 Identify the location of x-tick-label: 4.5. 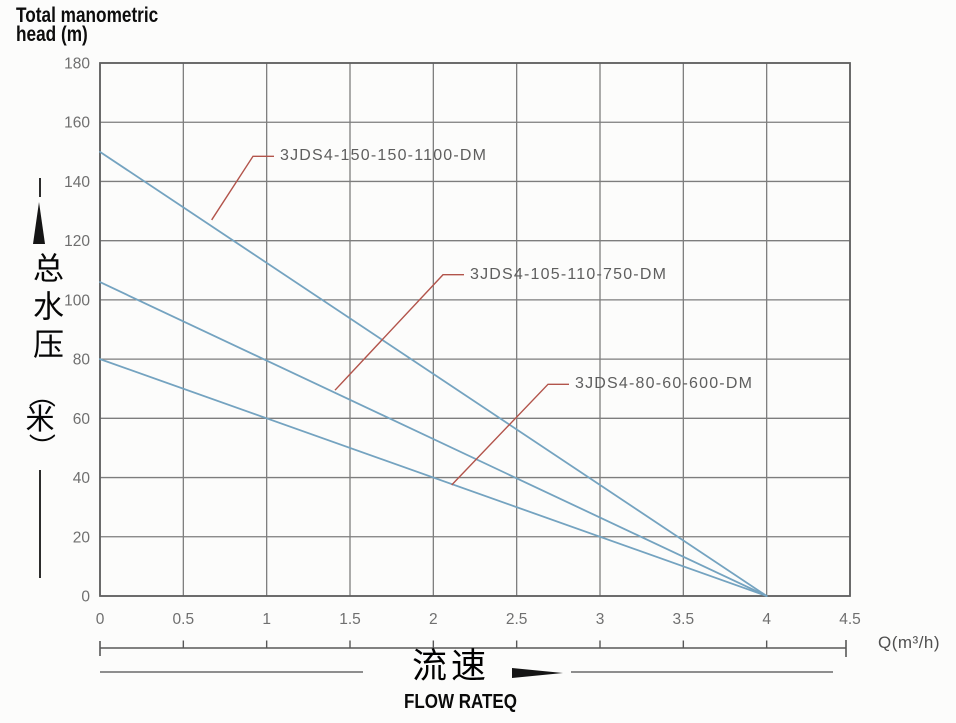
(850, 619).